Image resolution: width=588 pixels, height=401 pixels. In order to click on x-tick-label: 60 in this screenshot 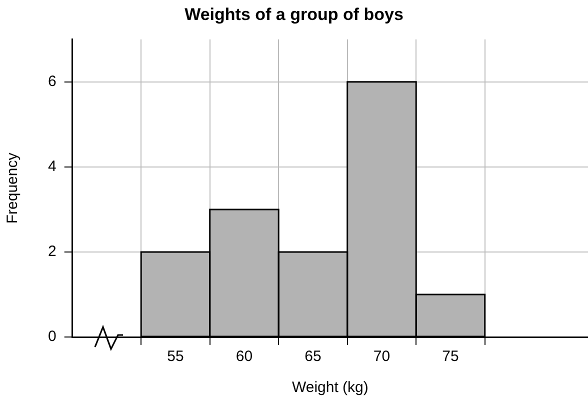, I will do `click(244, 357)`.